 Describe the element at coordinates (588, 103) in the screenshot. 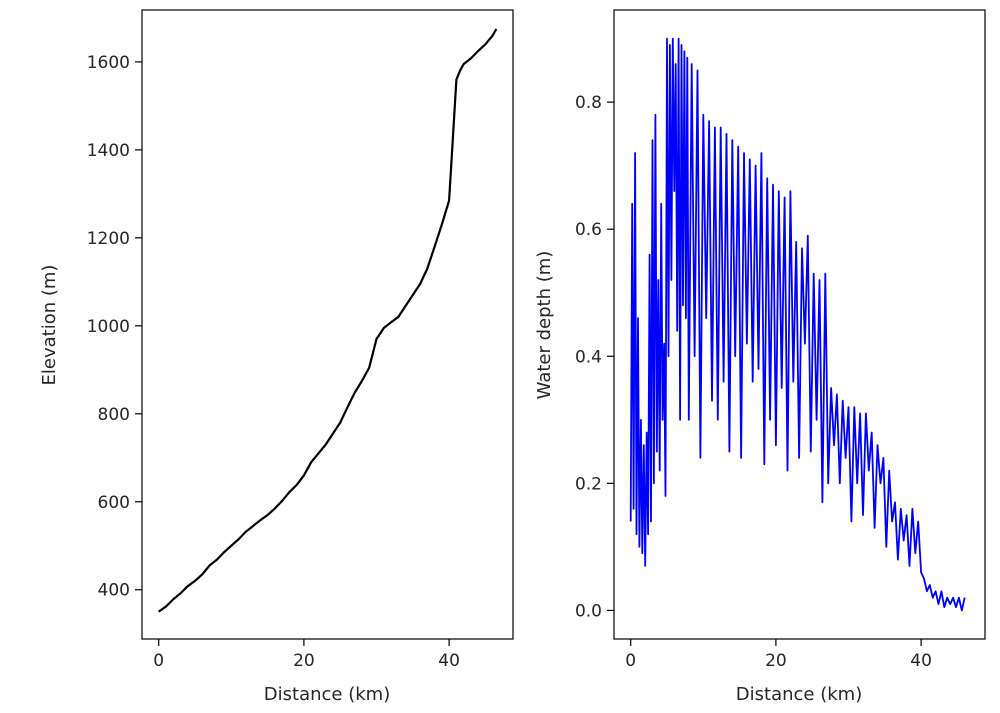

I see `water-depth-y-tick-label: 0.8` at that location.